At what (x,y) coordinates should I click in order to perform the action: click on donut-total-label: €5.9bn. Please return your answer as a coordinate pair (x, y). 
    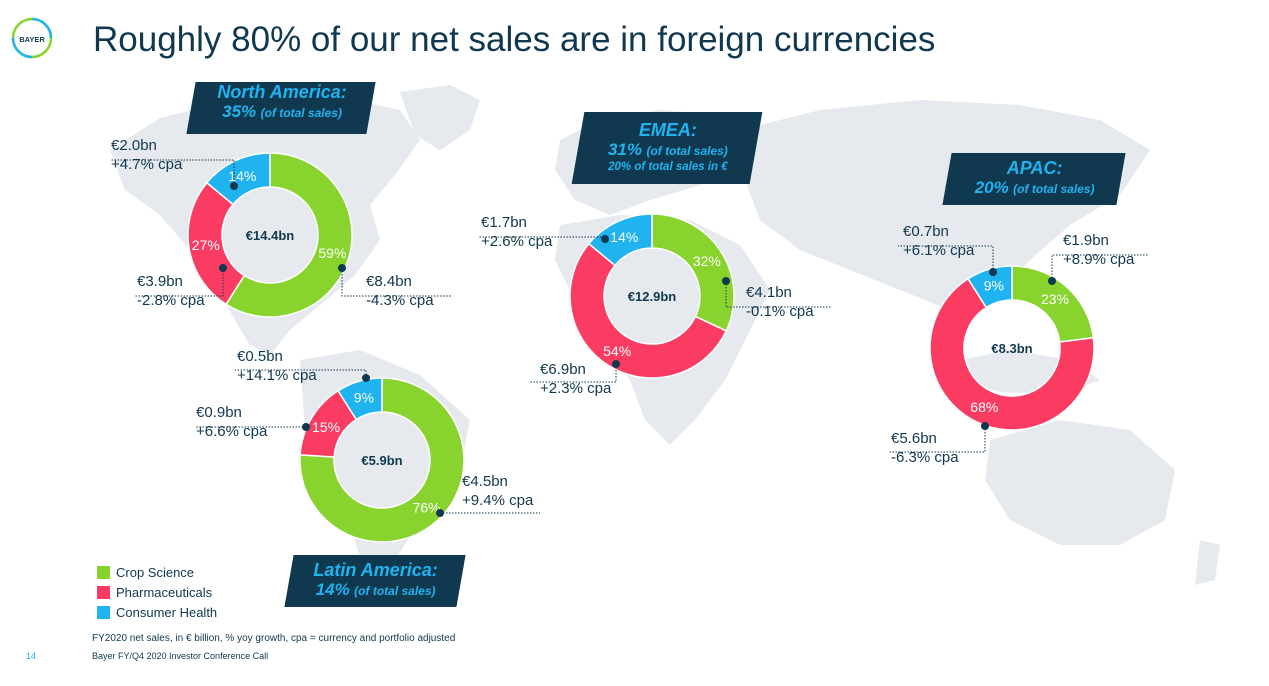
    Looking at the image, I should click on (381, 460).